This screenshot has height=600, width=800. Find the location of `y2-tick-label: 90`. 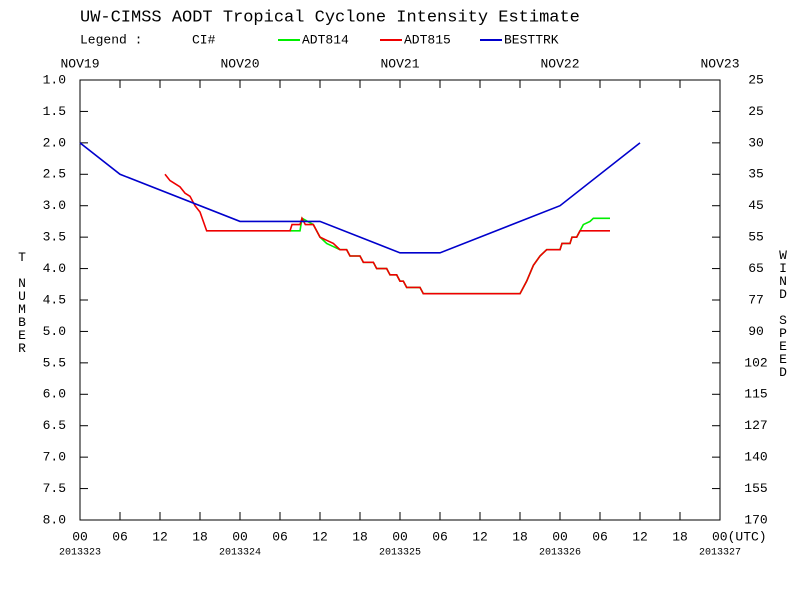

y2-tick-label: 90 is located at coordinates (756, 331).